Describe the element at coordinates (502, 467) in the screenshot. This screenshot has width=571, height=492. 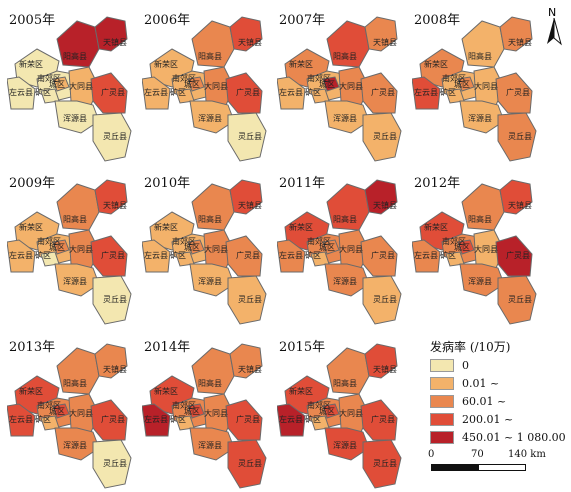
I see `scale-bar-white` at that location.